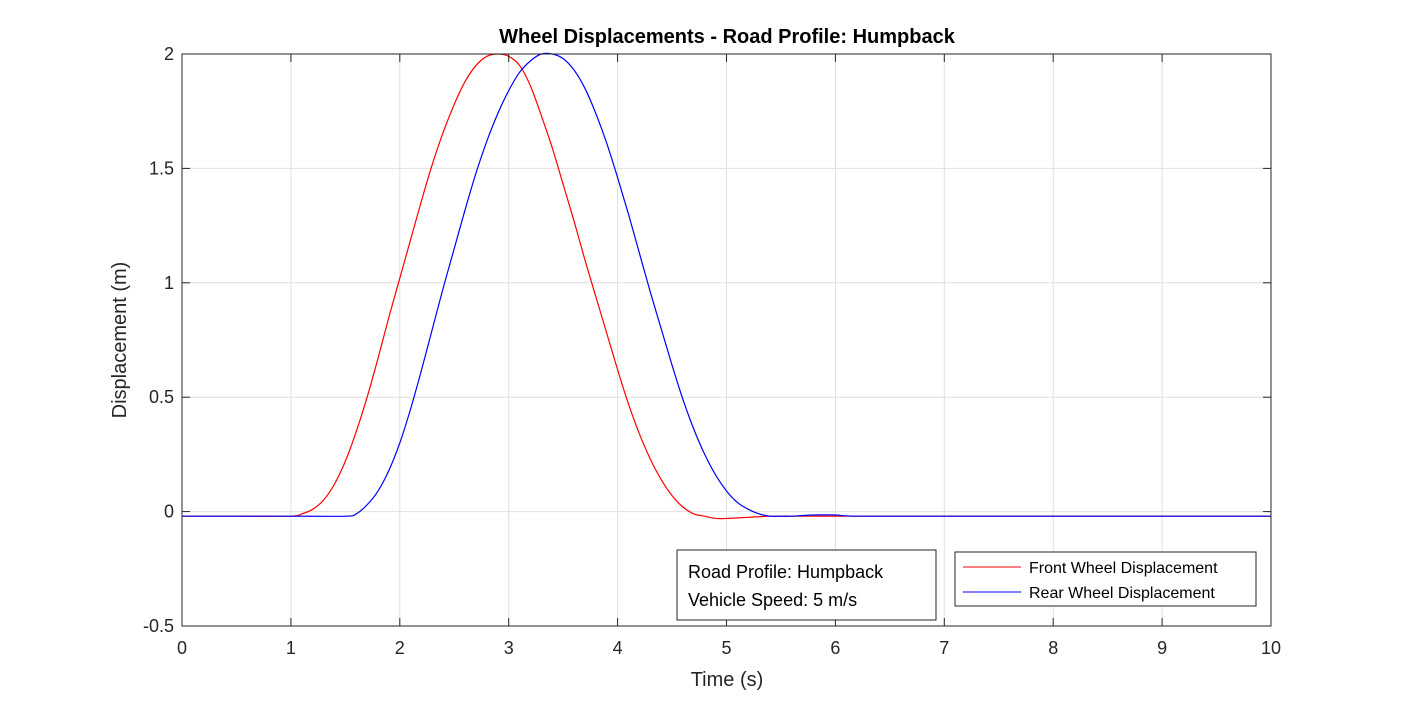 The width and height of the screenshot is (1406, 703). Describe the element at coordinates (944, 648) in the screenshot. I see `x-tick-label: 7` at that location.